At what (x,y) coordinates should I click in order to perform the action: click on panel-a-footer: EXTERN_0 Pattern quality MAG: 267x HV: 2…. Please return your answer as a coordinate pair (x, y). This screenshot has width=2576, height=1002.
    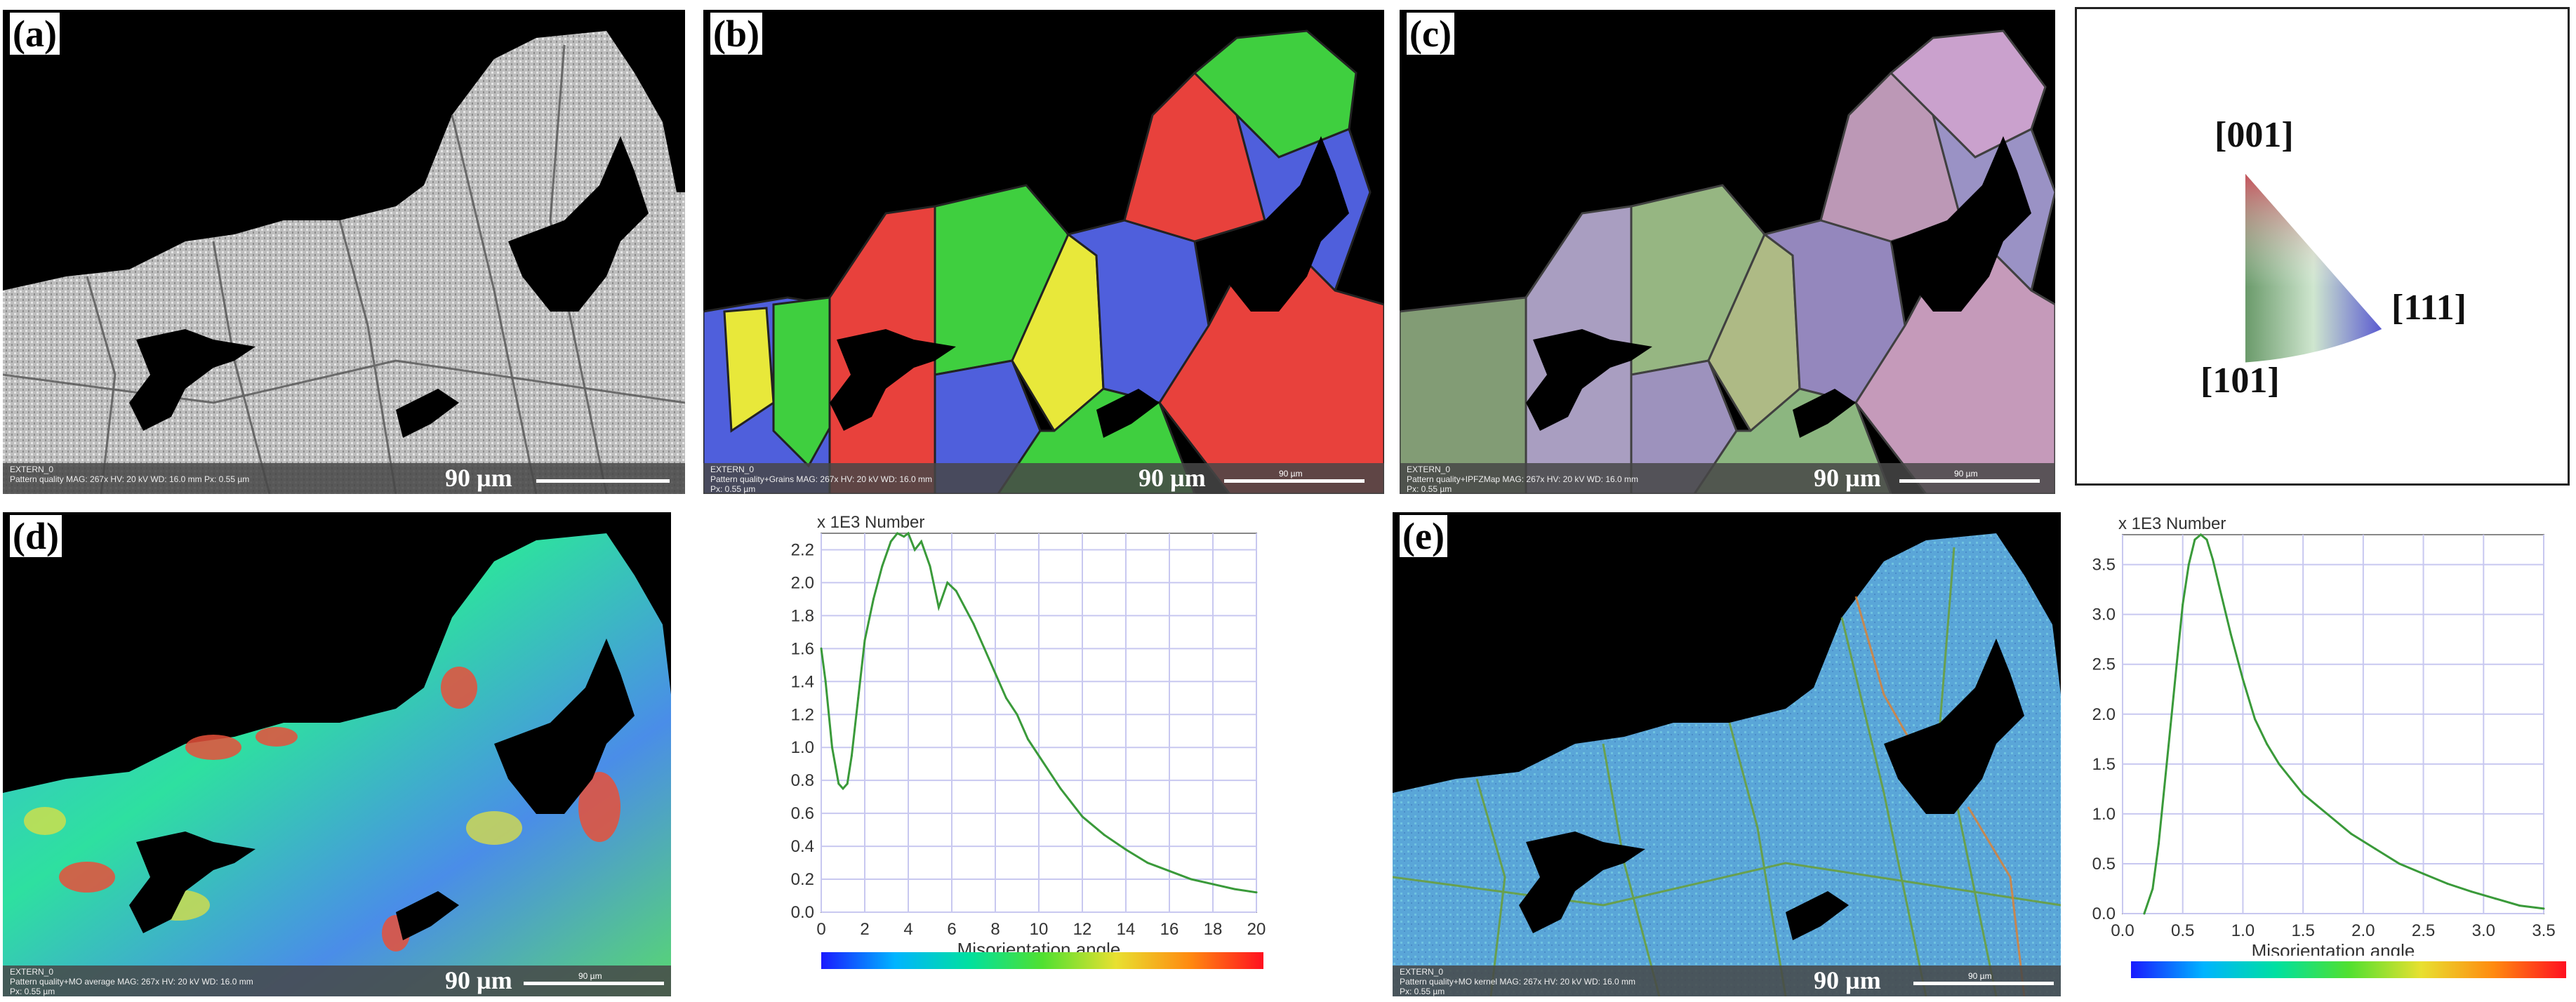
    Looking at the image, I should click on (344, 478).